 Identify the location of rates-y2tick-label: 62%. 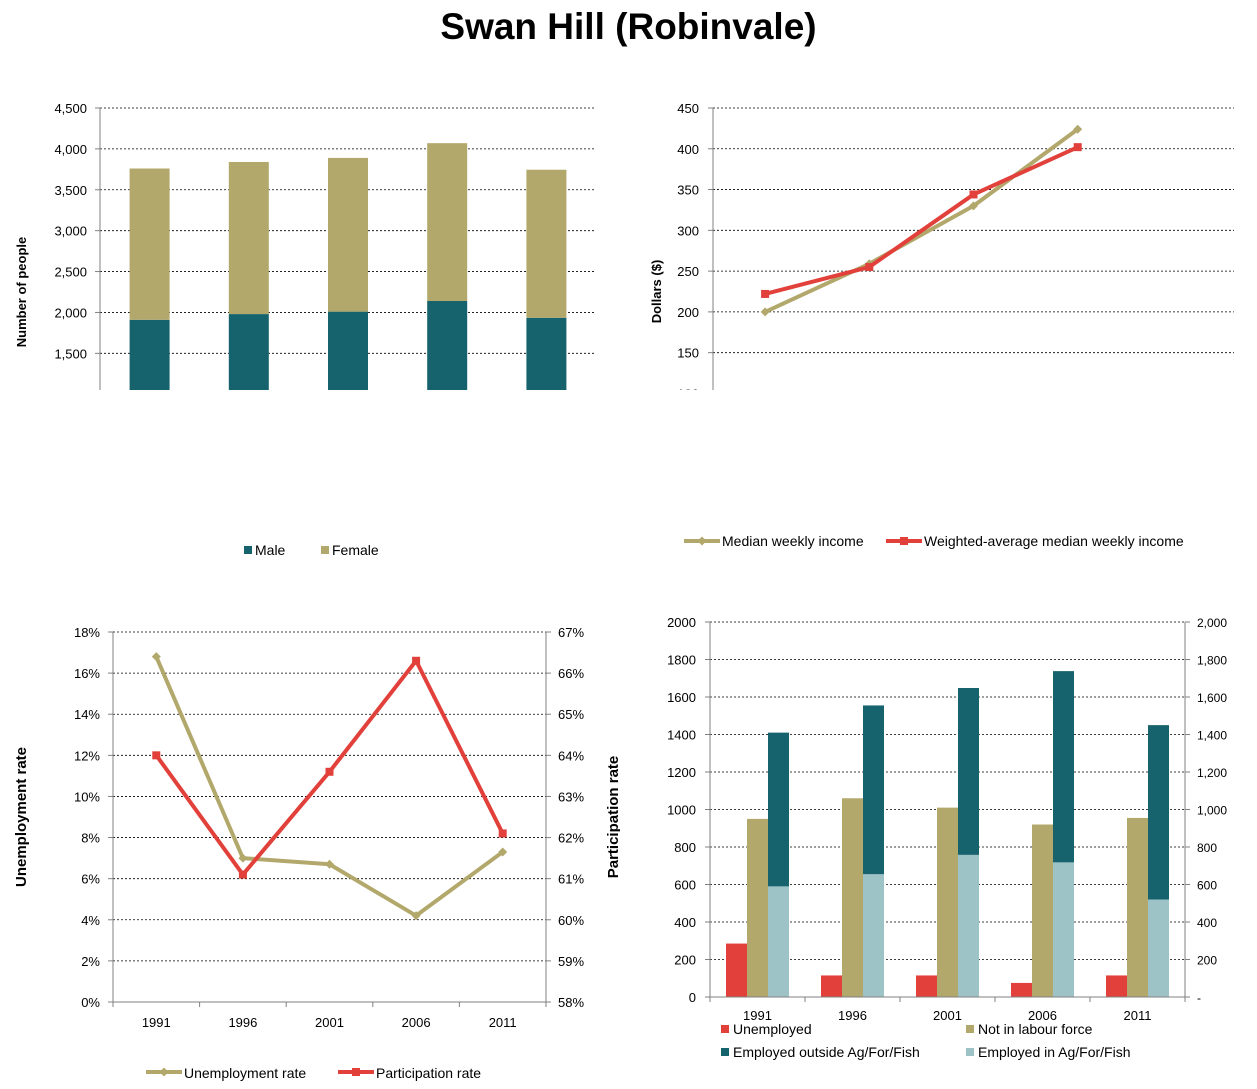
(571, 838).